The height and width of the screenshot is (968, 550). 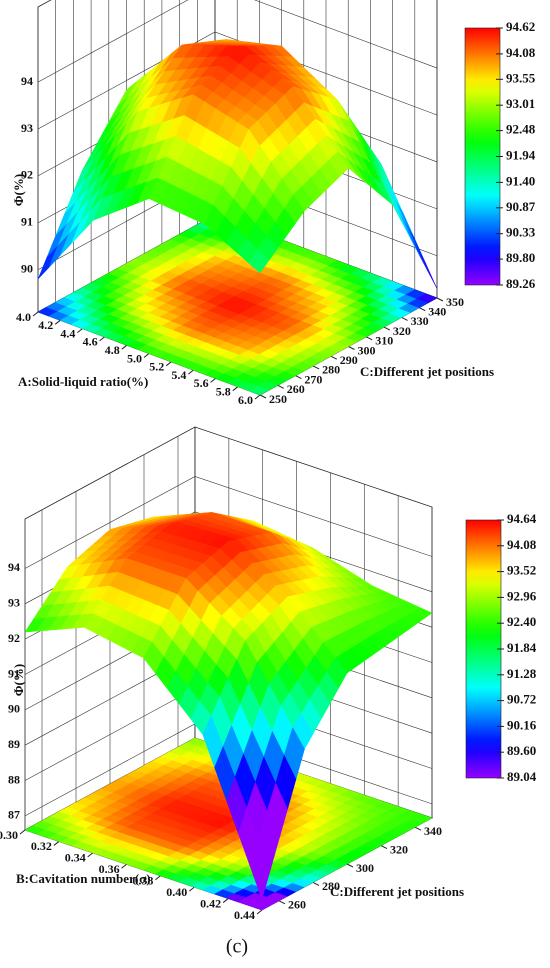 What do you see at coordinates (384, 341) in the screenshot?
I see `y-tick-label: 310` at bounding box center [384, 341].